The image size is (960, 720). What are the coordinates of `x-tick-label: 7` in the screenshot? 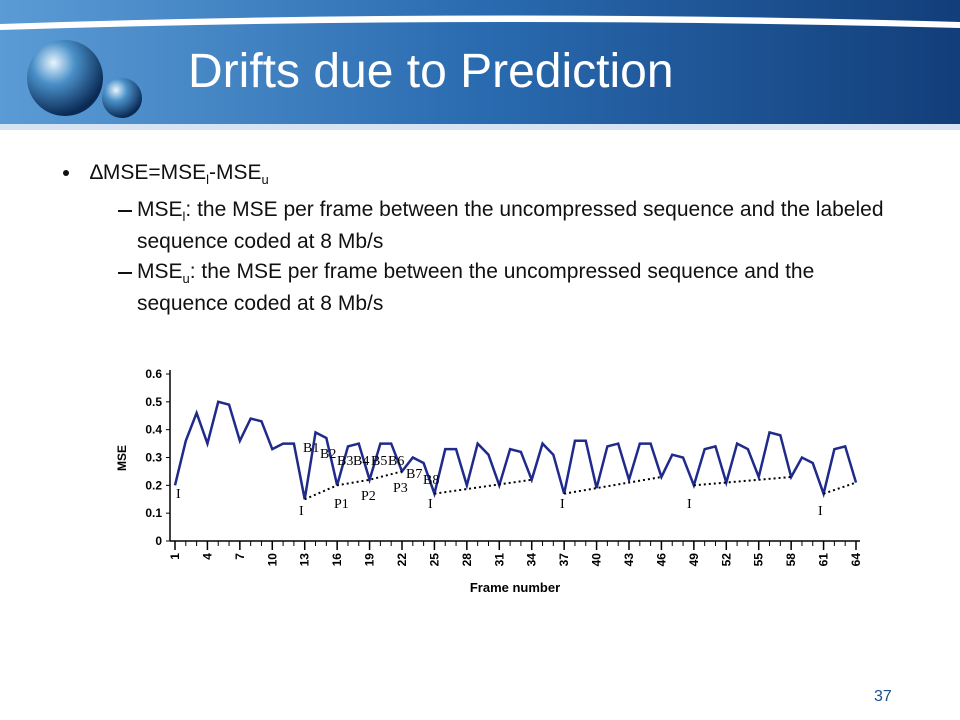 It's located at (240, 556).